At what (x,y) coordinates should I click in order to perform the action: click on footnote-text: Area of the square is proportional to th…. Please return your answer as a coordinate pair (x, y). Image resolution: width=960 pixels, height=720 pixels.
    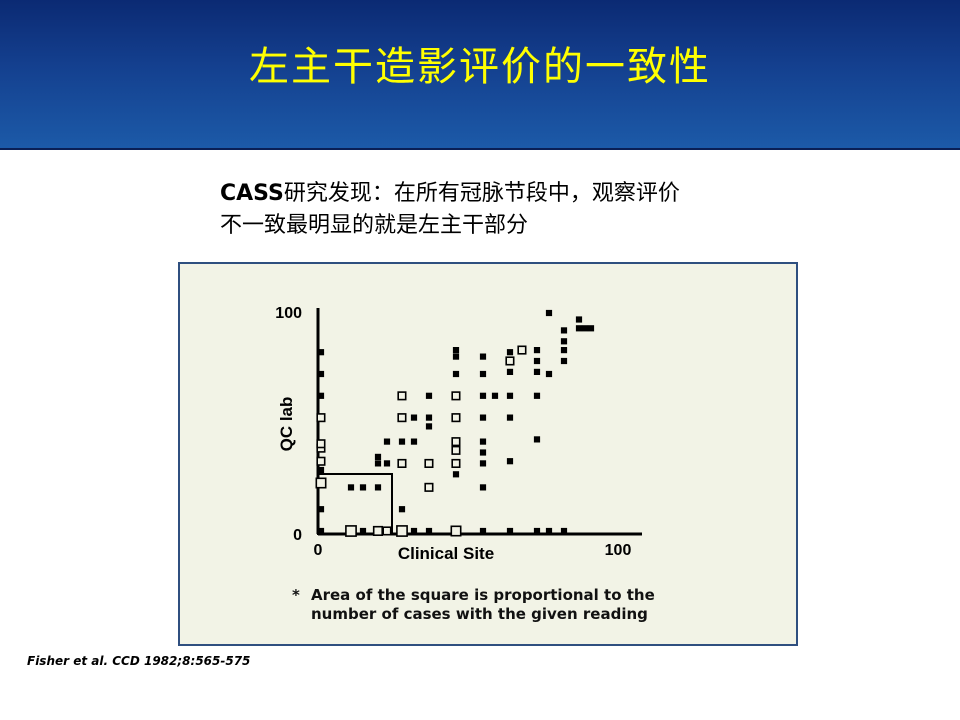
    Looking at the image, I should click on (483, 604).